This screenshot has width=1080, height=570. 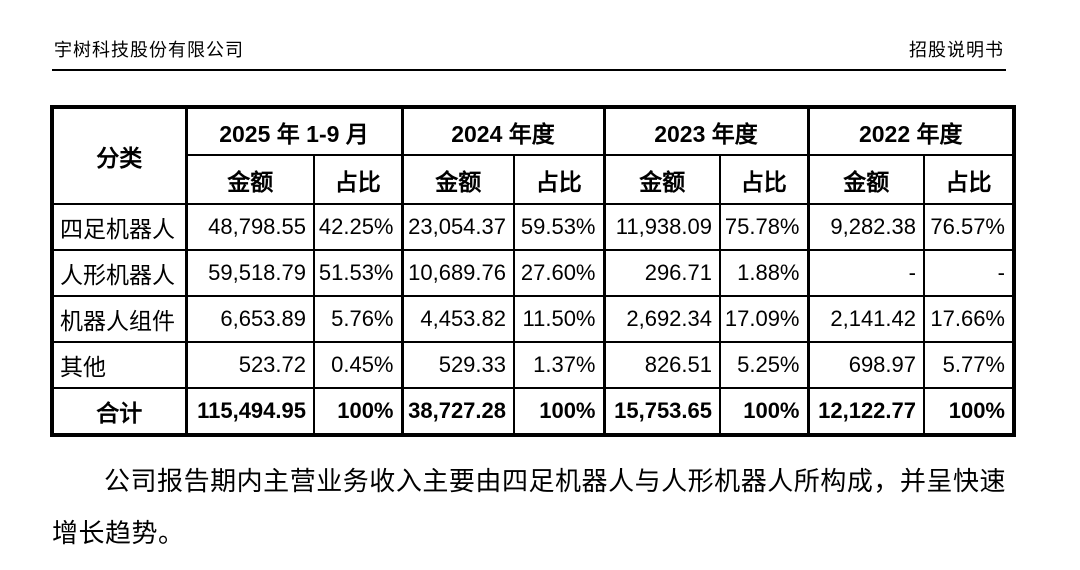 I want to click on cell-amount-2025: 48,798.55, so click(x=249, y=227).